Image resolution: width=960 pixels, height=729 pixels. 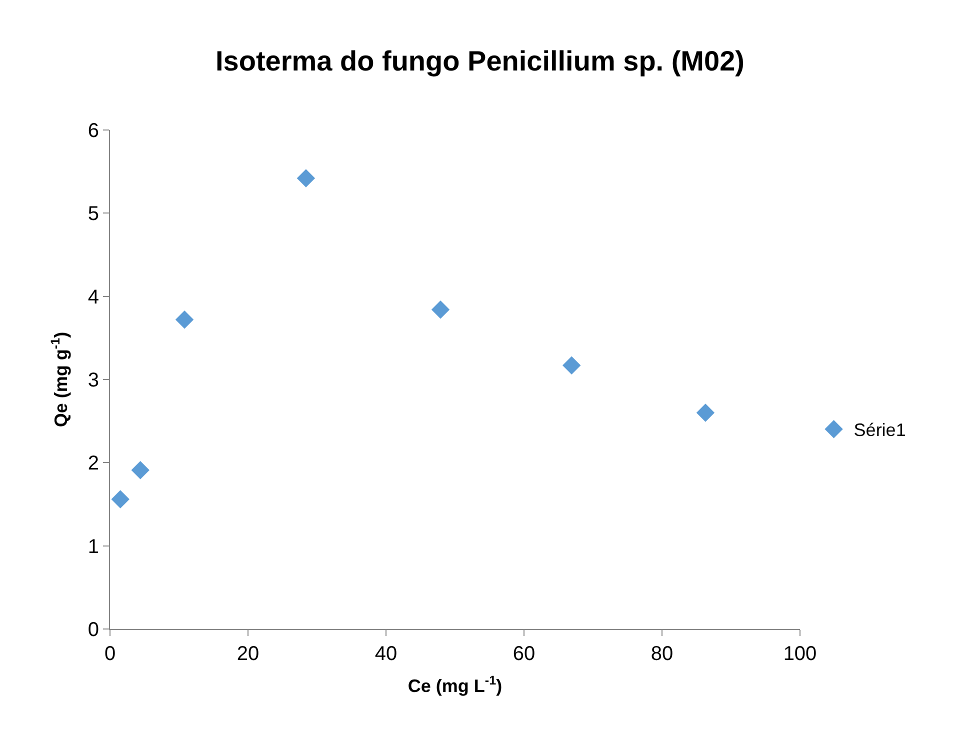 I want to click on x-axis-title: Ce (mg L$^{-1}$), so click(x=455, y=685).